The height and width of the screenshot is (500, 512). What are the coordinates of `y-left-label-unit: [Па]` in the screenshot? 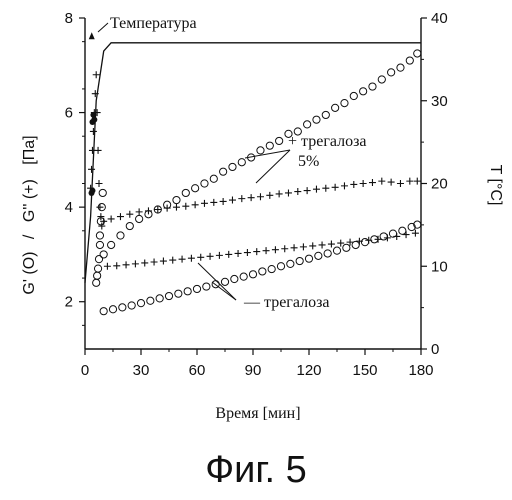 It's located at (29, 149).